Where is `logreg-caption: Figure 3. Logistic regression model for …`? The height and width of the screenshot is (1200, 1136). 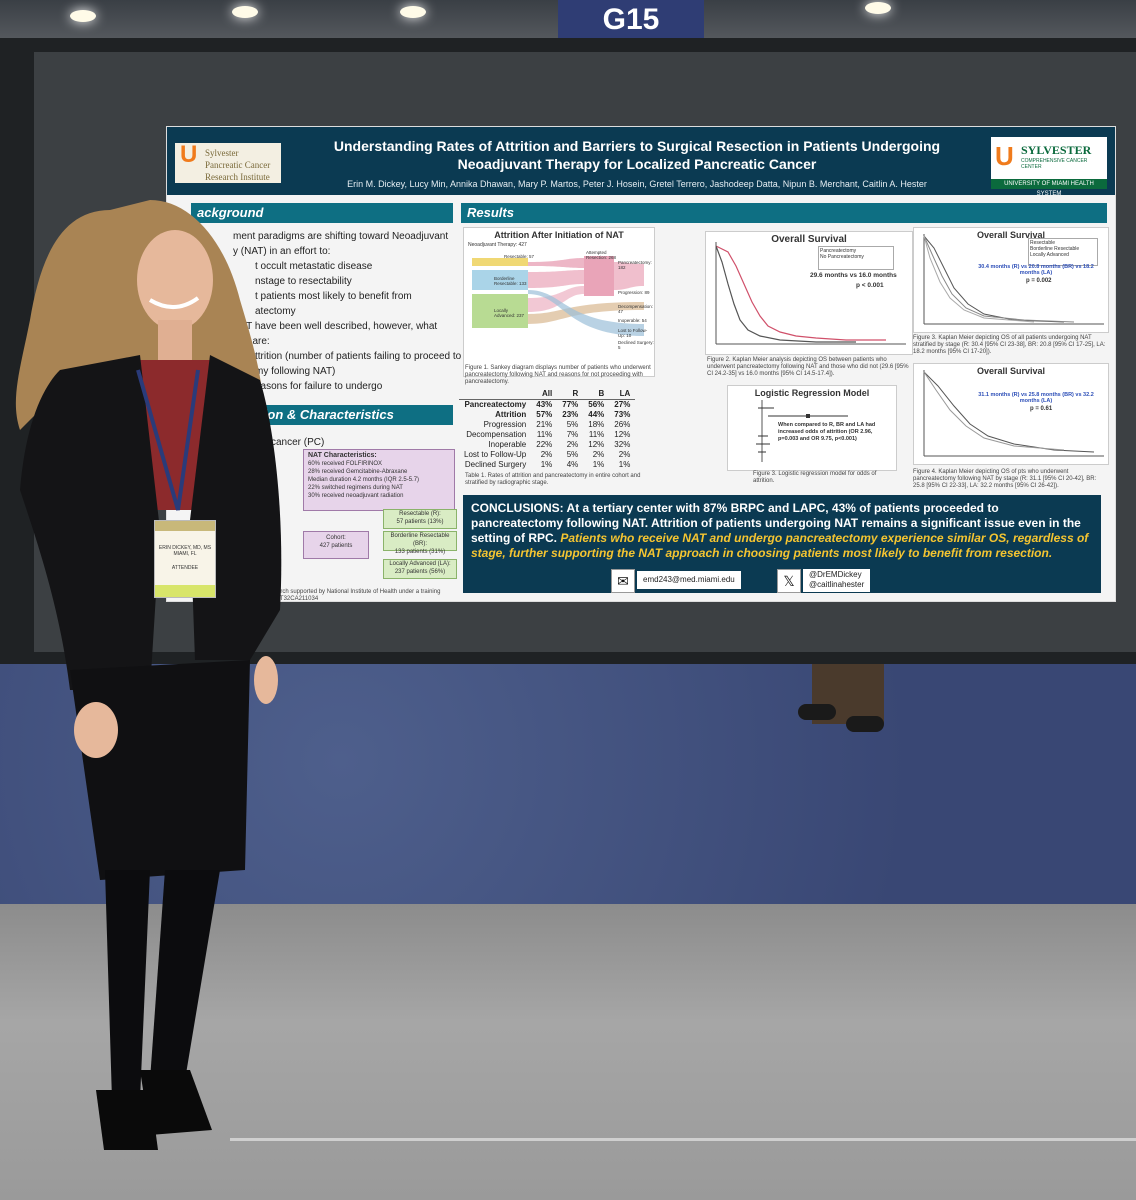
logreg-caption: Figure 3. Logistic regression model for … is located at coordinates (815, 477).